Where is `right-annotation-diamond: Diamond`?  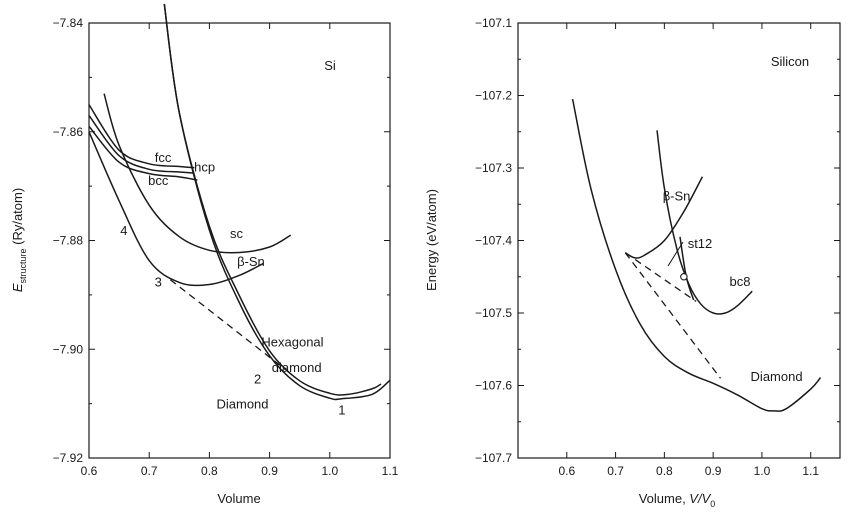 right-annotation-diamond: Diamond is located at coordinates (777, 376).